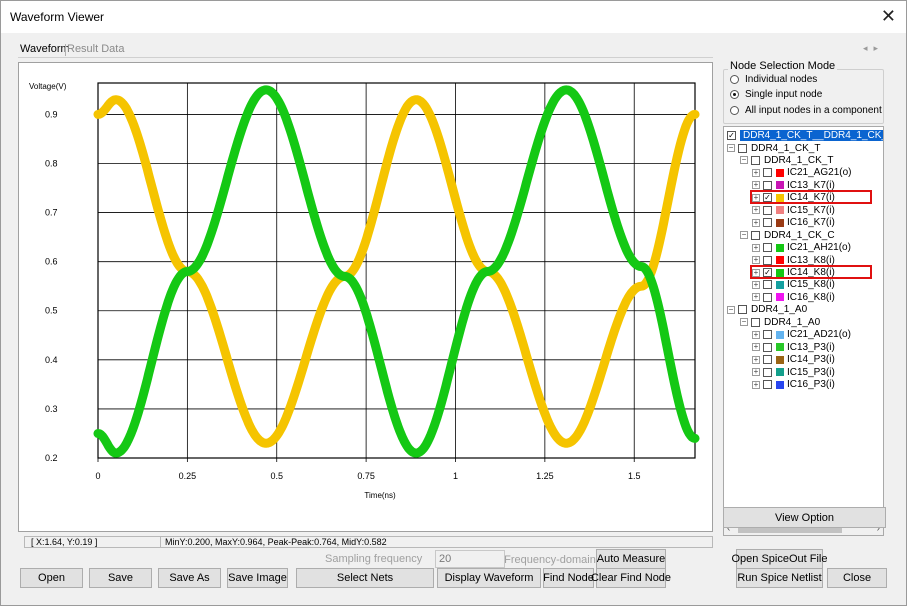 The height and width of the screenshot is (606, 907). I want to click on tree-node: + IC21_AH21(o), so click(801, 248).